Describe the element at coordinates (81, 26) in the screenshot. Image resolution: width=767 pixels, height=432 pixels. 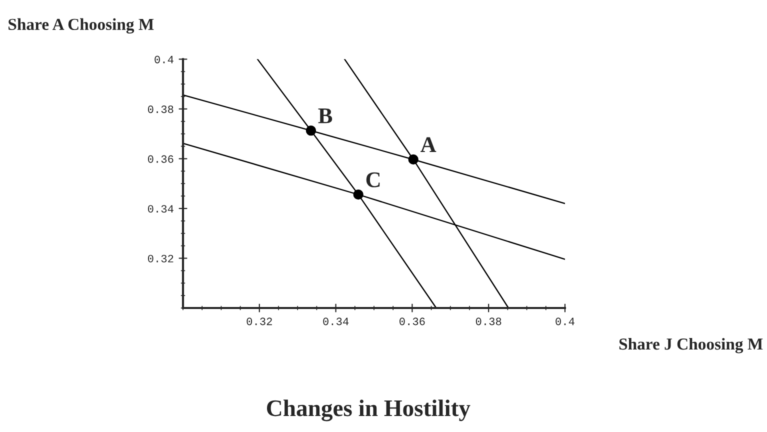
I see `y-axis-title: Share A Choosing M` at that location.